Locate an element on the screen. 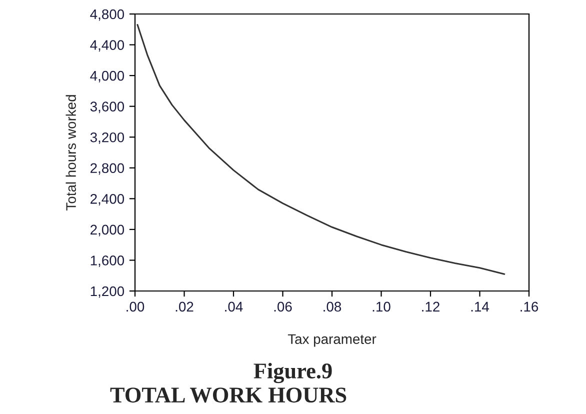 The width and height of the screenshot is (586, 414). y-tick-label: 3,600 is located at coordinates (107, 108).